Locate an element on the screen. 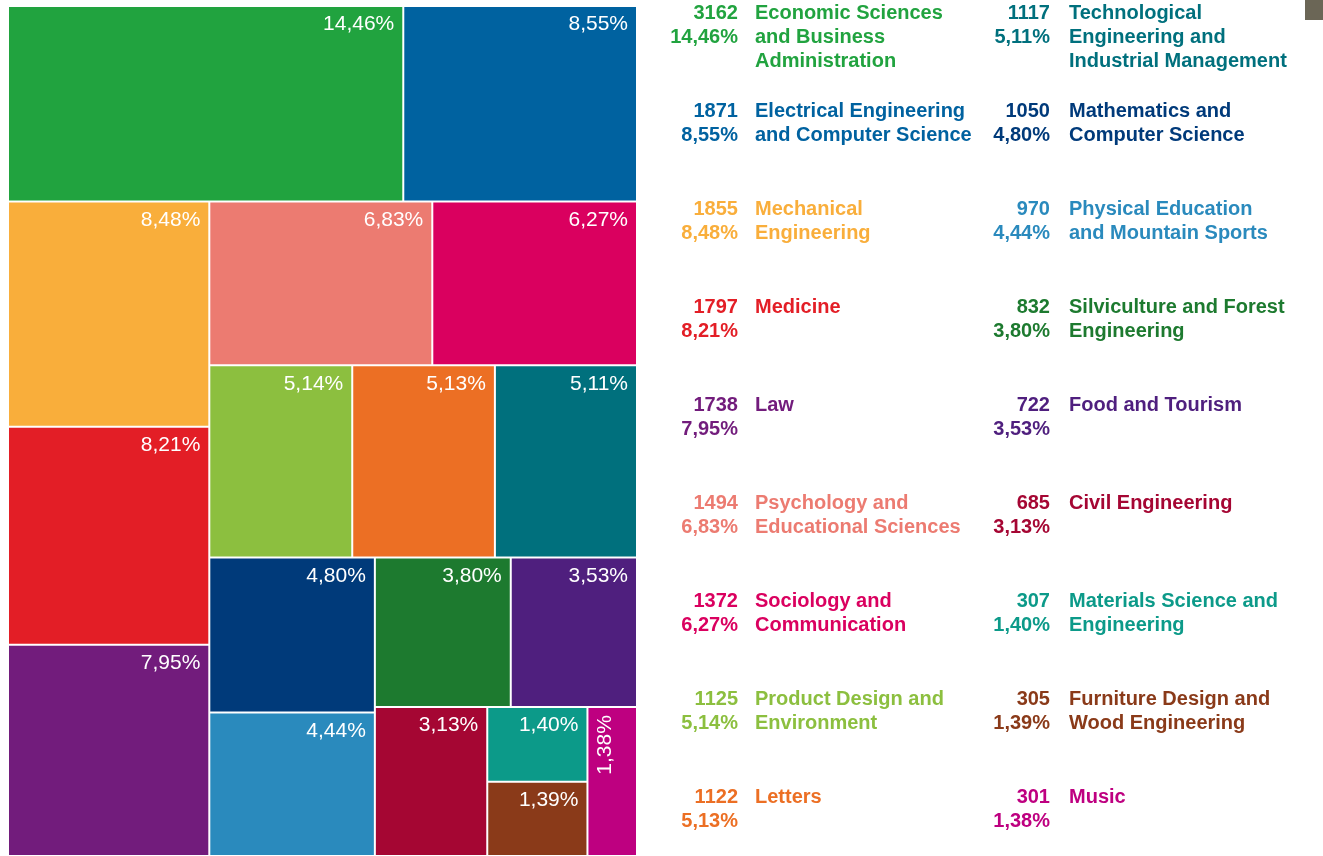 The image size is (1323, 856). text: 3,53% is located at coordinates (598, 574).